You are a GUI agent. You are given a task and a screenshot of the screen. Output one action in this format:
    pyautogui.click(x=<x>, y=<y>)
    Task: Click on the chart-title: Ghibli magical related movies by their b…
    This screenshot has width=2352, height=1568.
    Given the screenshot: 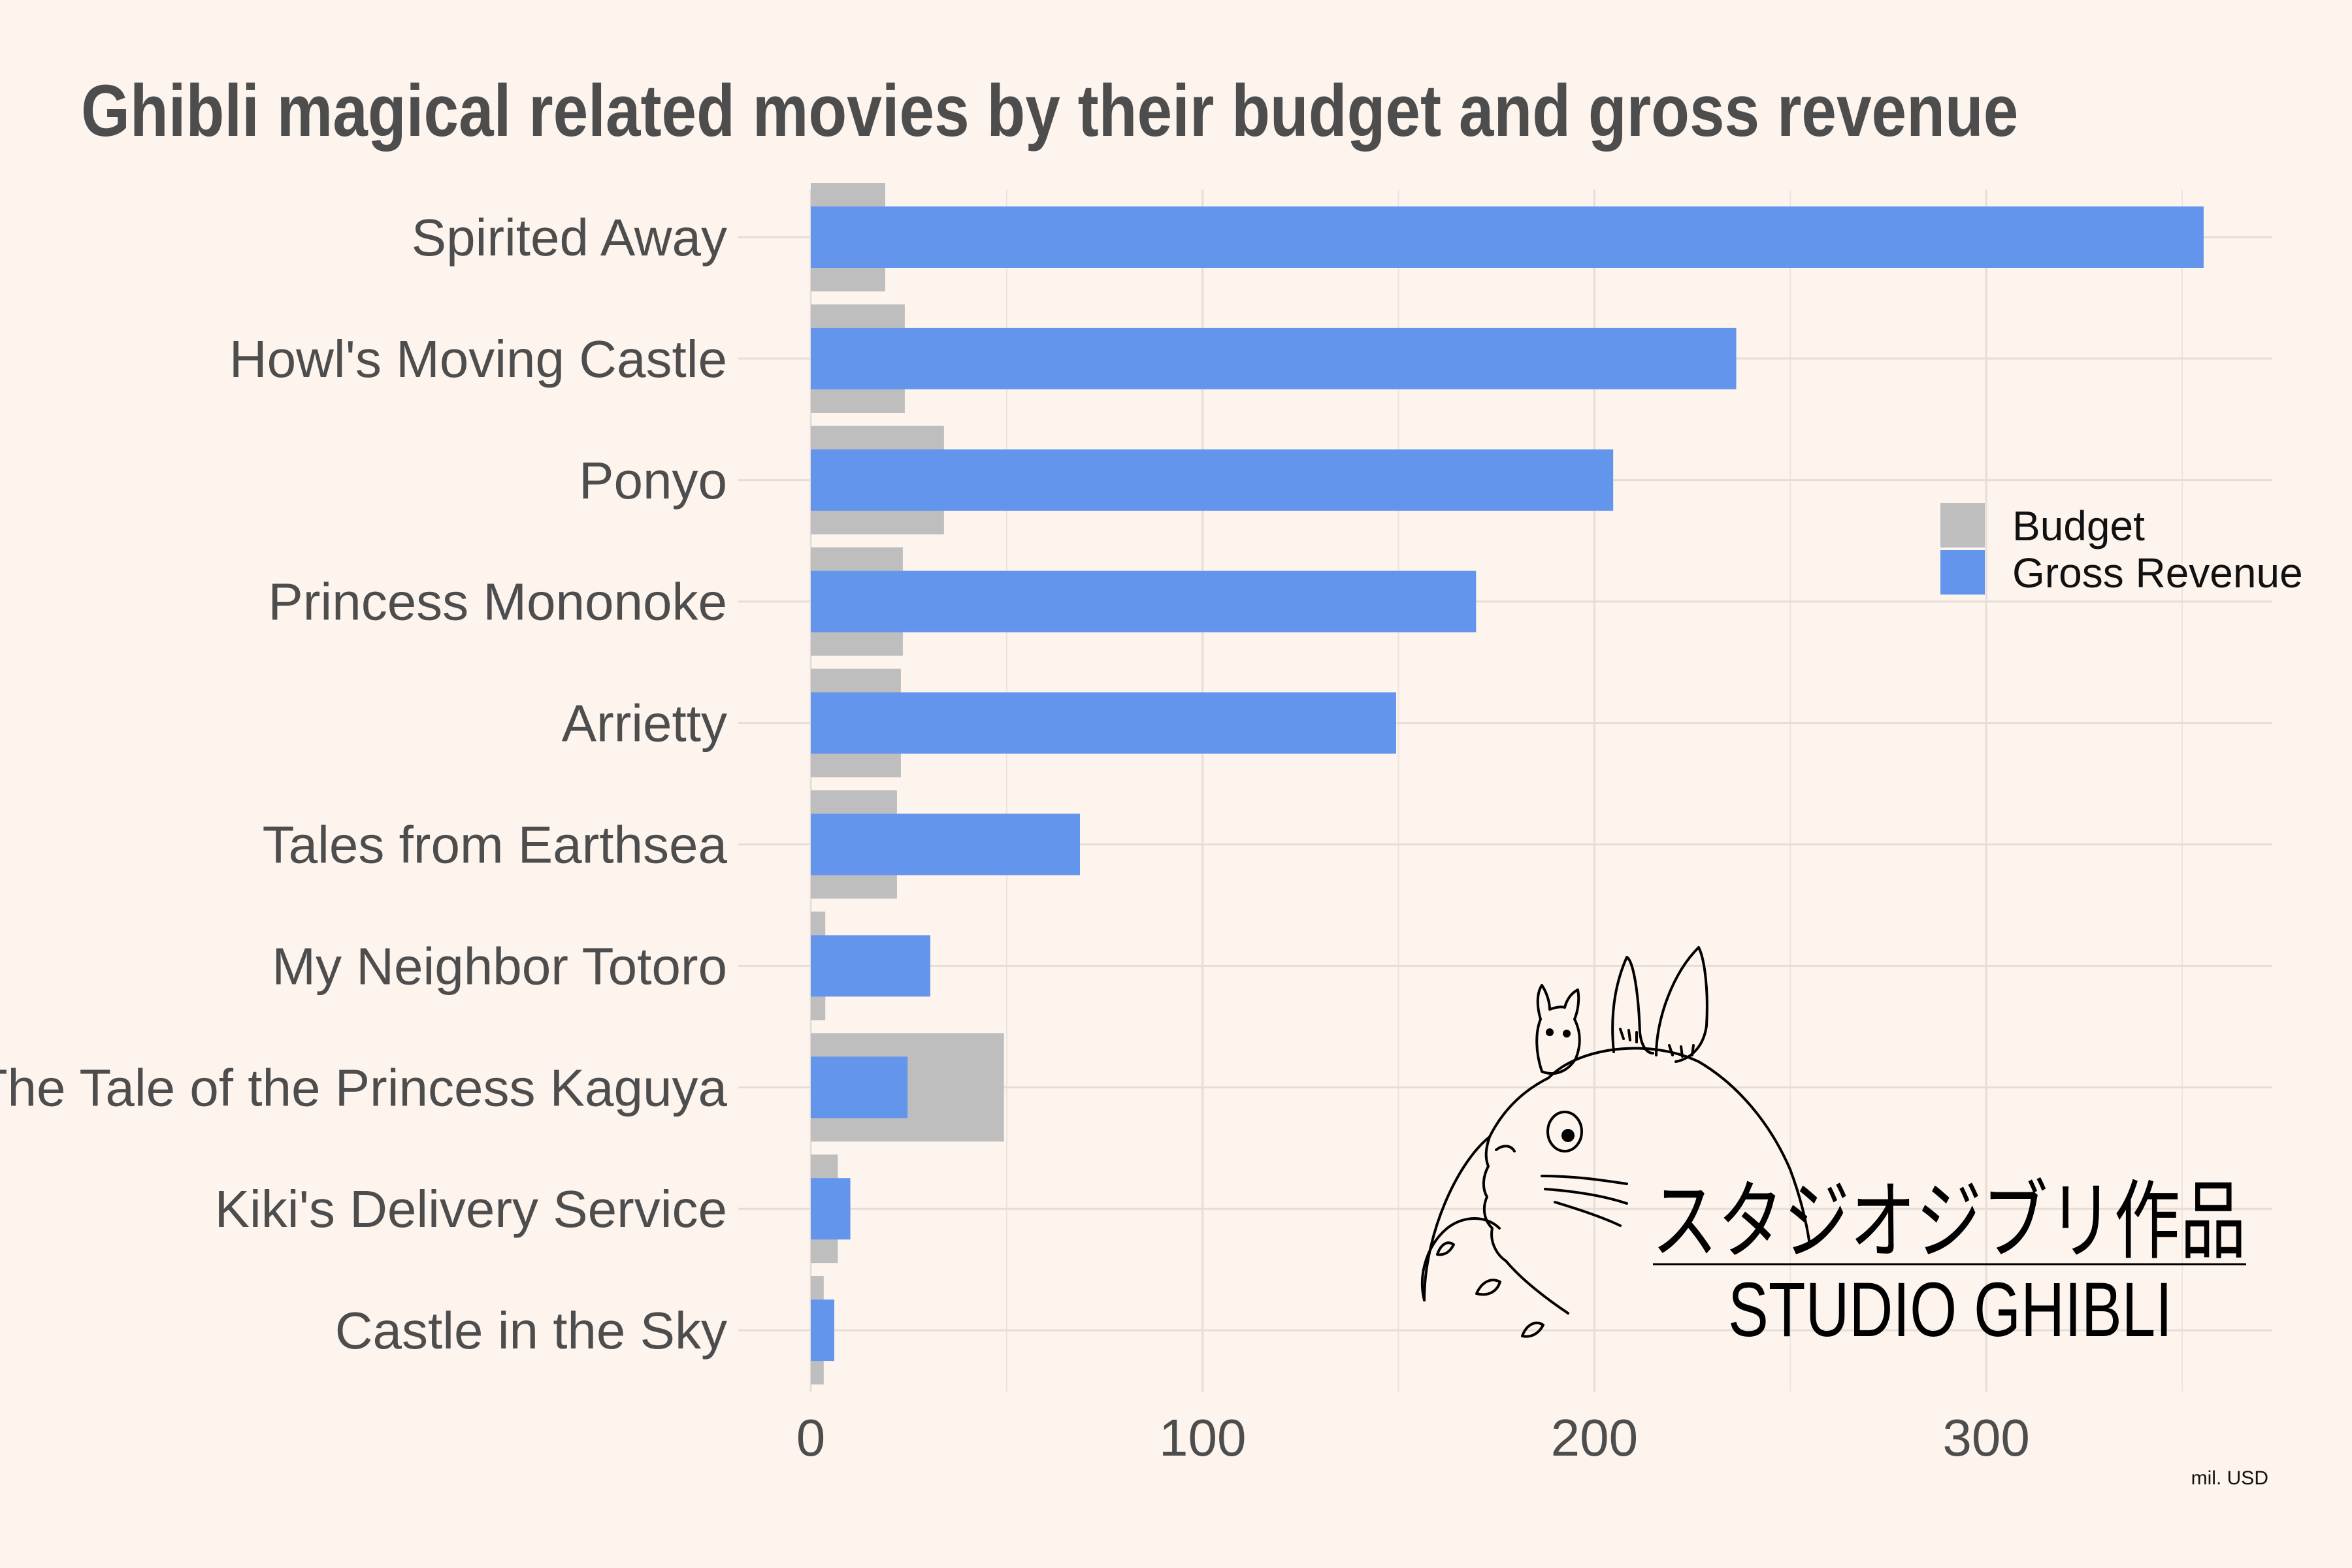 What is the action you would take?
    pyautogui.click(x=1050, y=111)
    